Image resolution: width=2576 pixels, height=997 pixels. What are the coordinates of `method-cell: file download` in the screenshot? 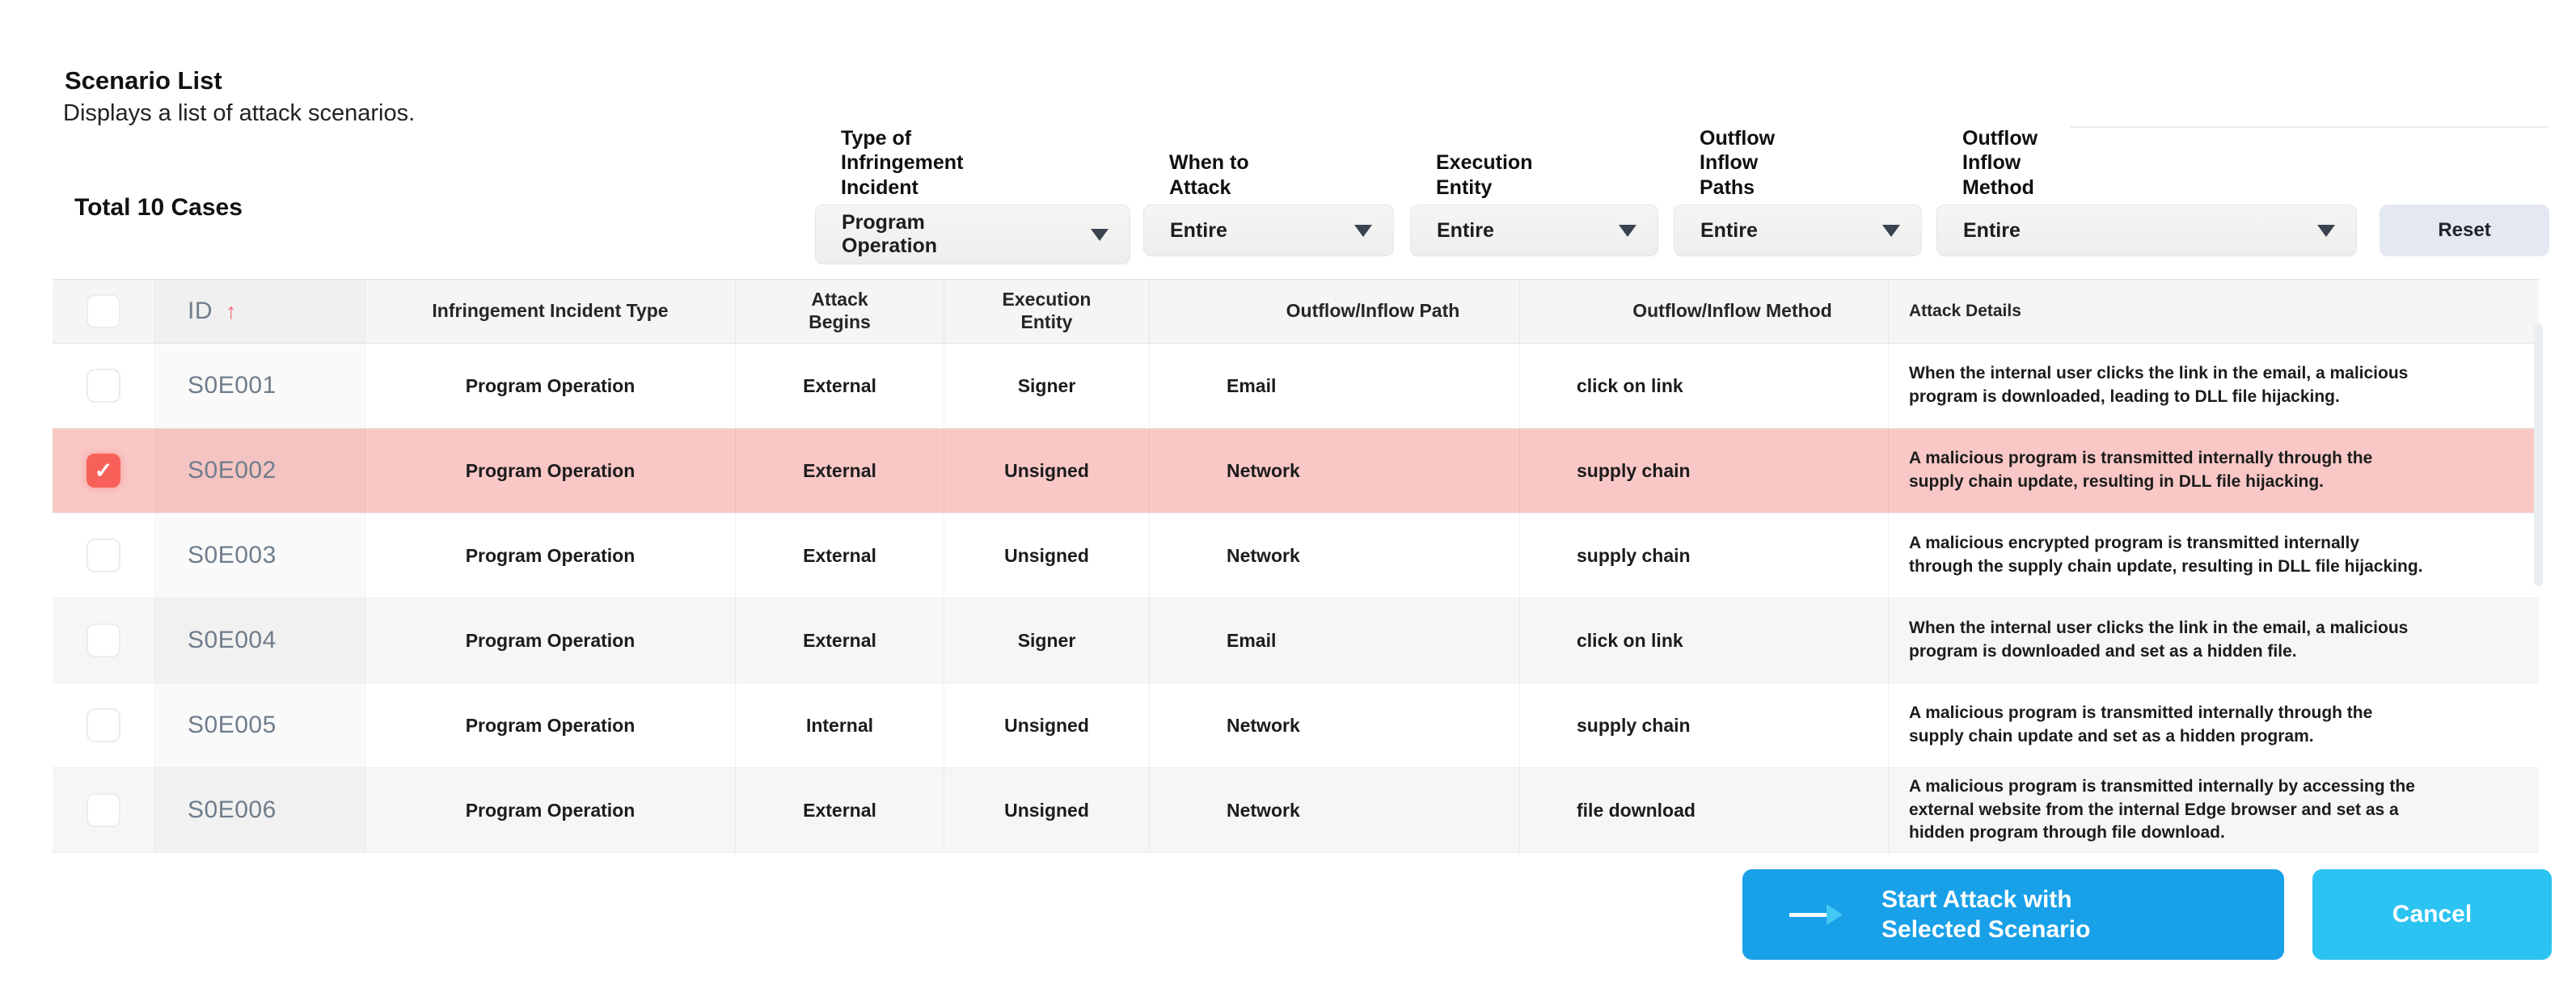 It's located at (1704, 810).